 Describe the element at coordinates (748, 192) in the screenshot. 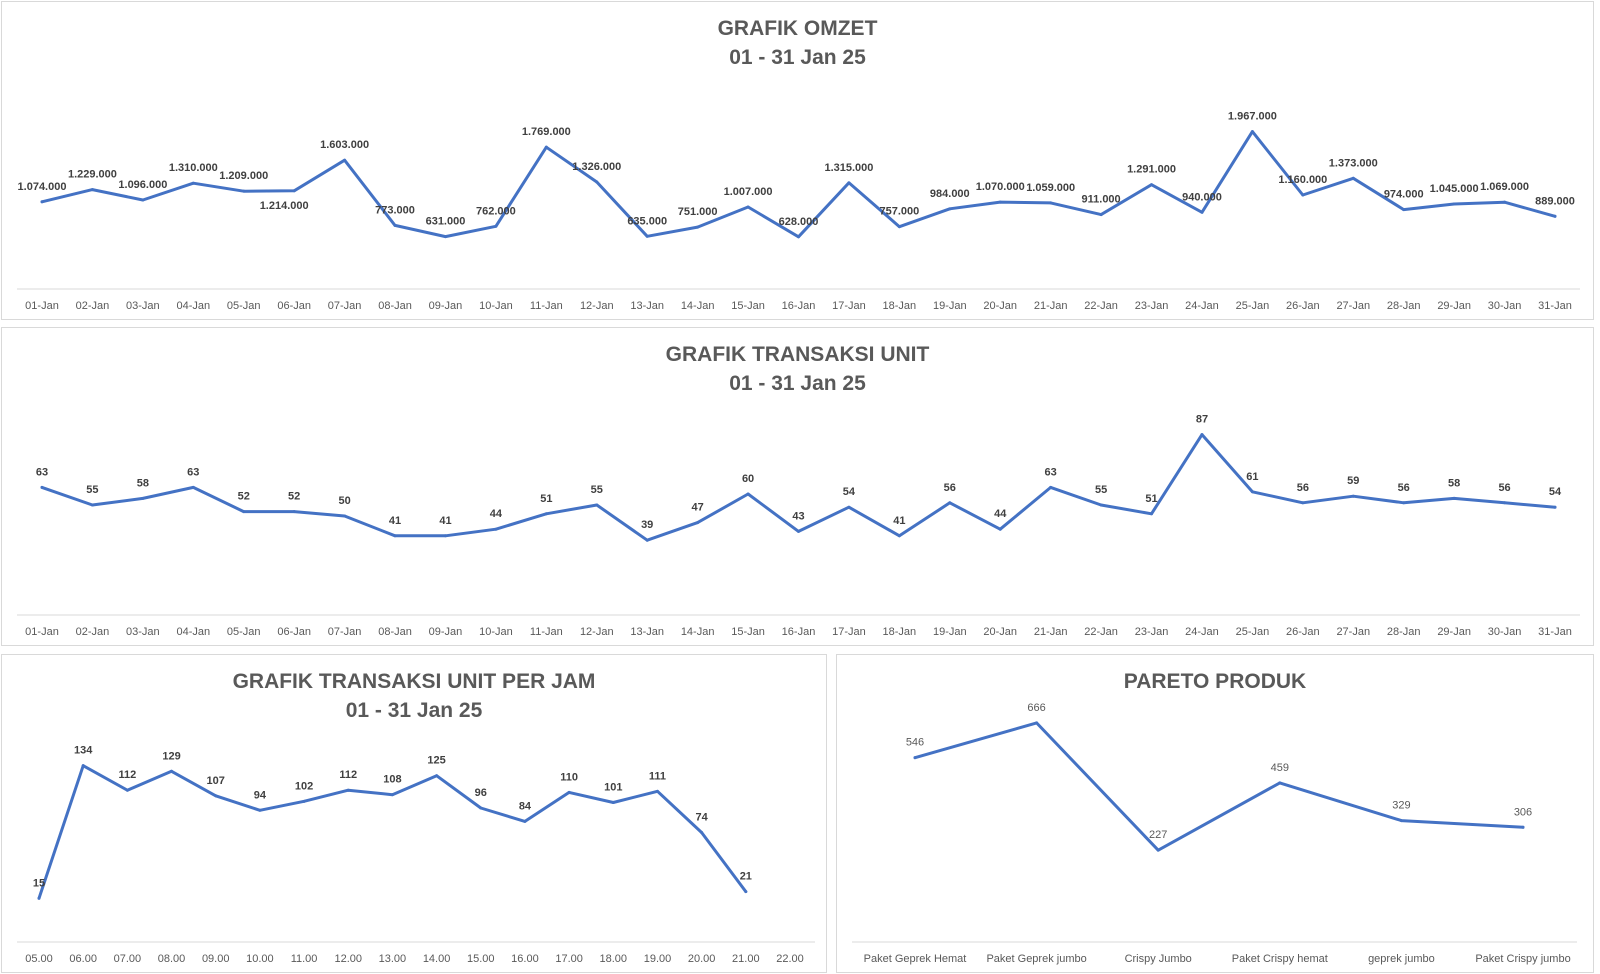

I see `data-label: 1.007.000` at that location.